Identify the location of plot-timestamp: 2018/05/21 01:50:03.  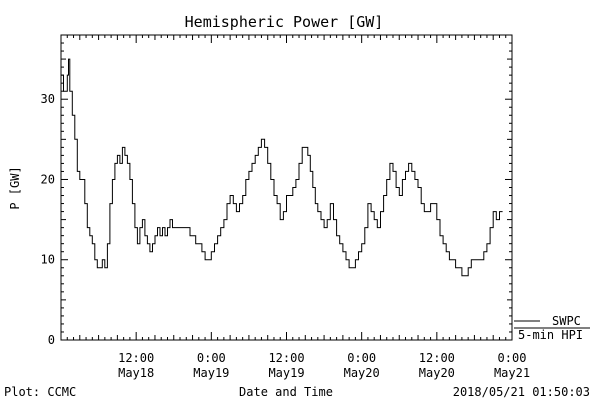
(521, 392).